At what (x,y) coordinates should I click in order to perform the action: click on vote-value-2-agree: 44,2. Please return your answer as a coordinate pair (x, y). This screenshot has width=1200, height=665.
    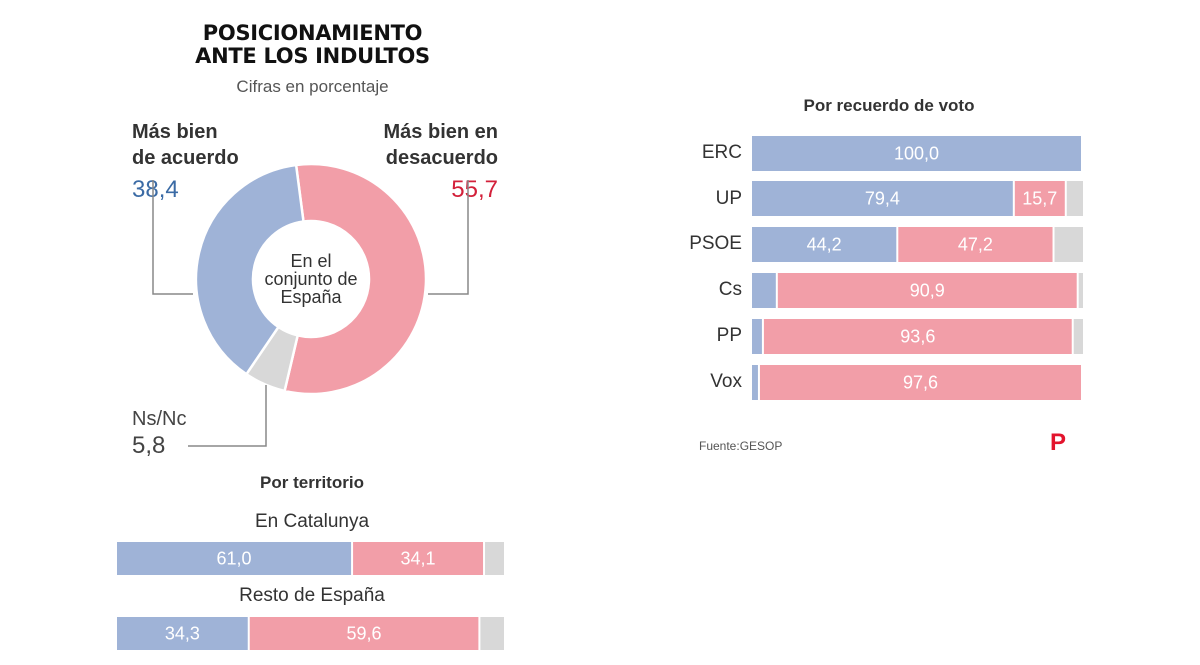
    Looking at the image, I should click on (824, 245).